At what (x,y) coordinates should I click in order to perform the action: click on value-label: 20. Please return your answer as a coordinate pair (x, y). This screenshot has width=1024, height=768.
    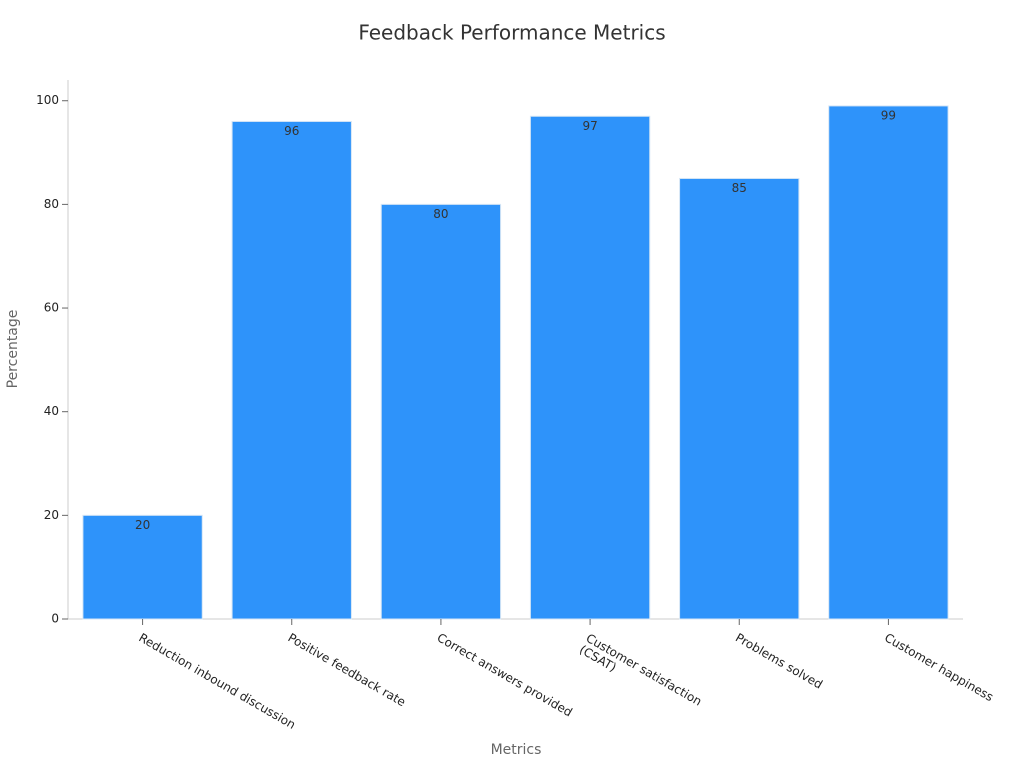
    Looking at the image, I should click on (142, 525).